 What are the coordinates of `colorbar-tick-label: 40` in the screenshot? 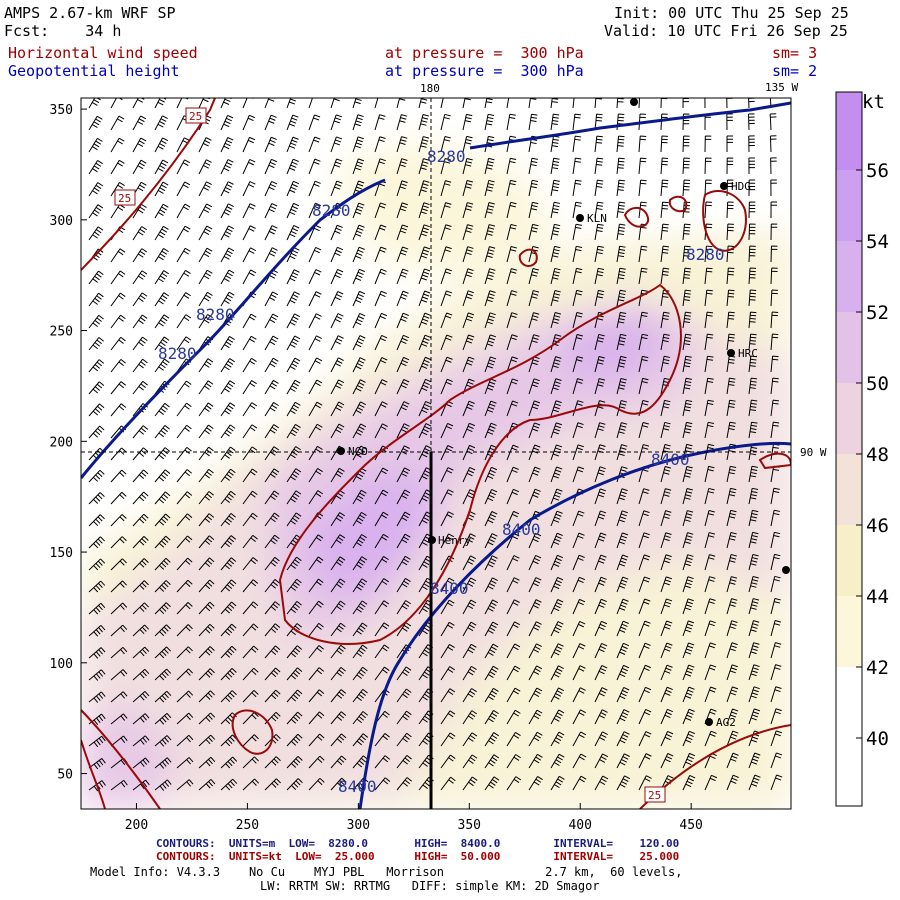 It's located at (877, 739).